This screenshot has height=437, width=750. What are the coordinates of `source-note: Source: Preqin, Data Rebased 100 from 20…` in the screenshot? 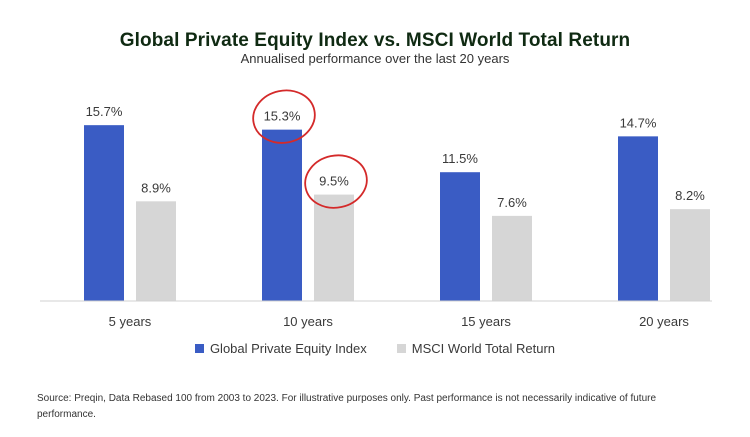 It's located at (347, 406).